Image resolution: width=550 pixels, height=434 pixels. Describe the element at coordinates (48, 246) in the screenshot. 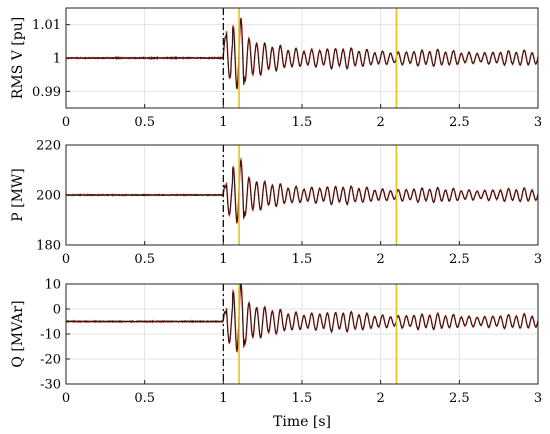

I see `y-tick-label: 180` at that location.